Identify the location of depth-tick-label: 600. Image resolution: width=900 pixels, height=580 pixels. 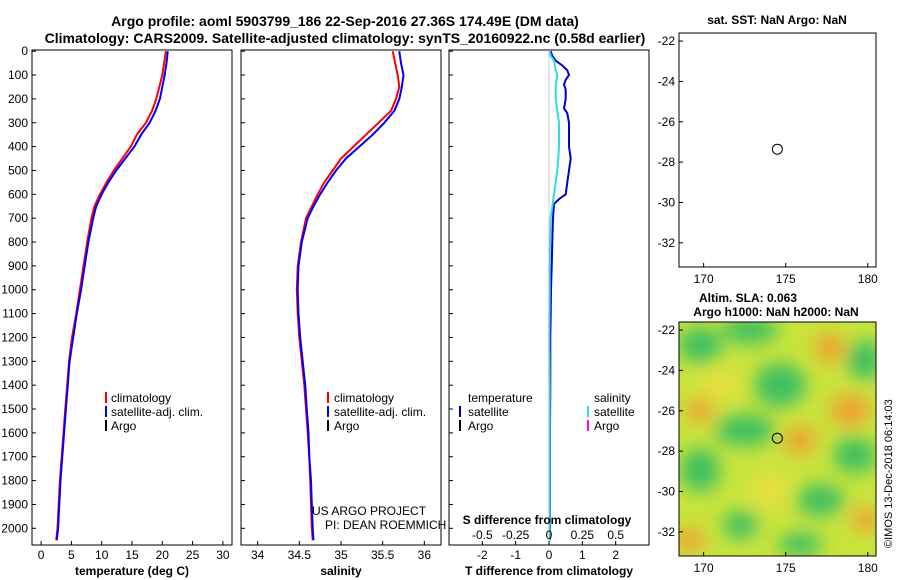
(18, 194).